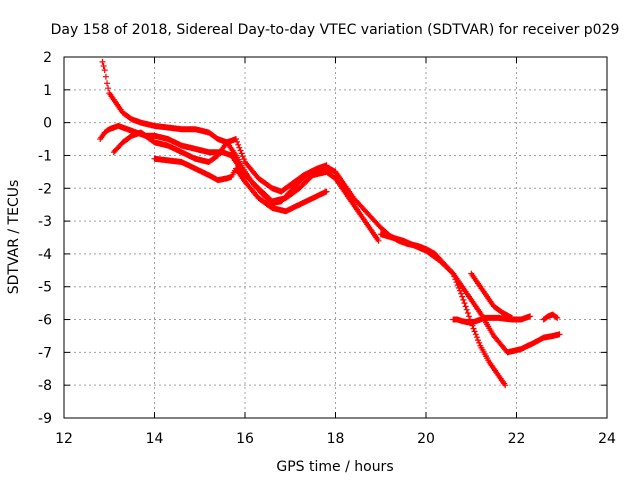 The width and height of the screenshot is (640, 480). I want to click on y-tick-label: -5, so click(45, 288).